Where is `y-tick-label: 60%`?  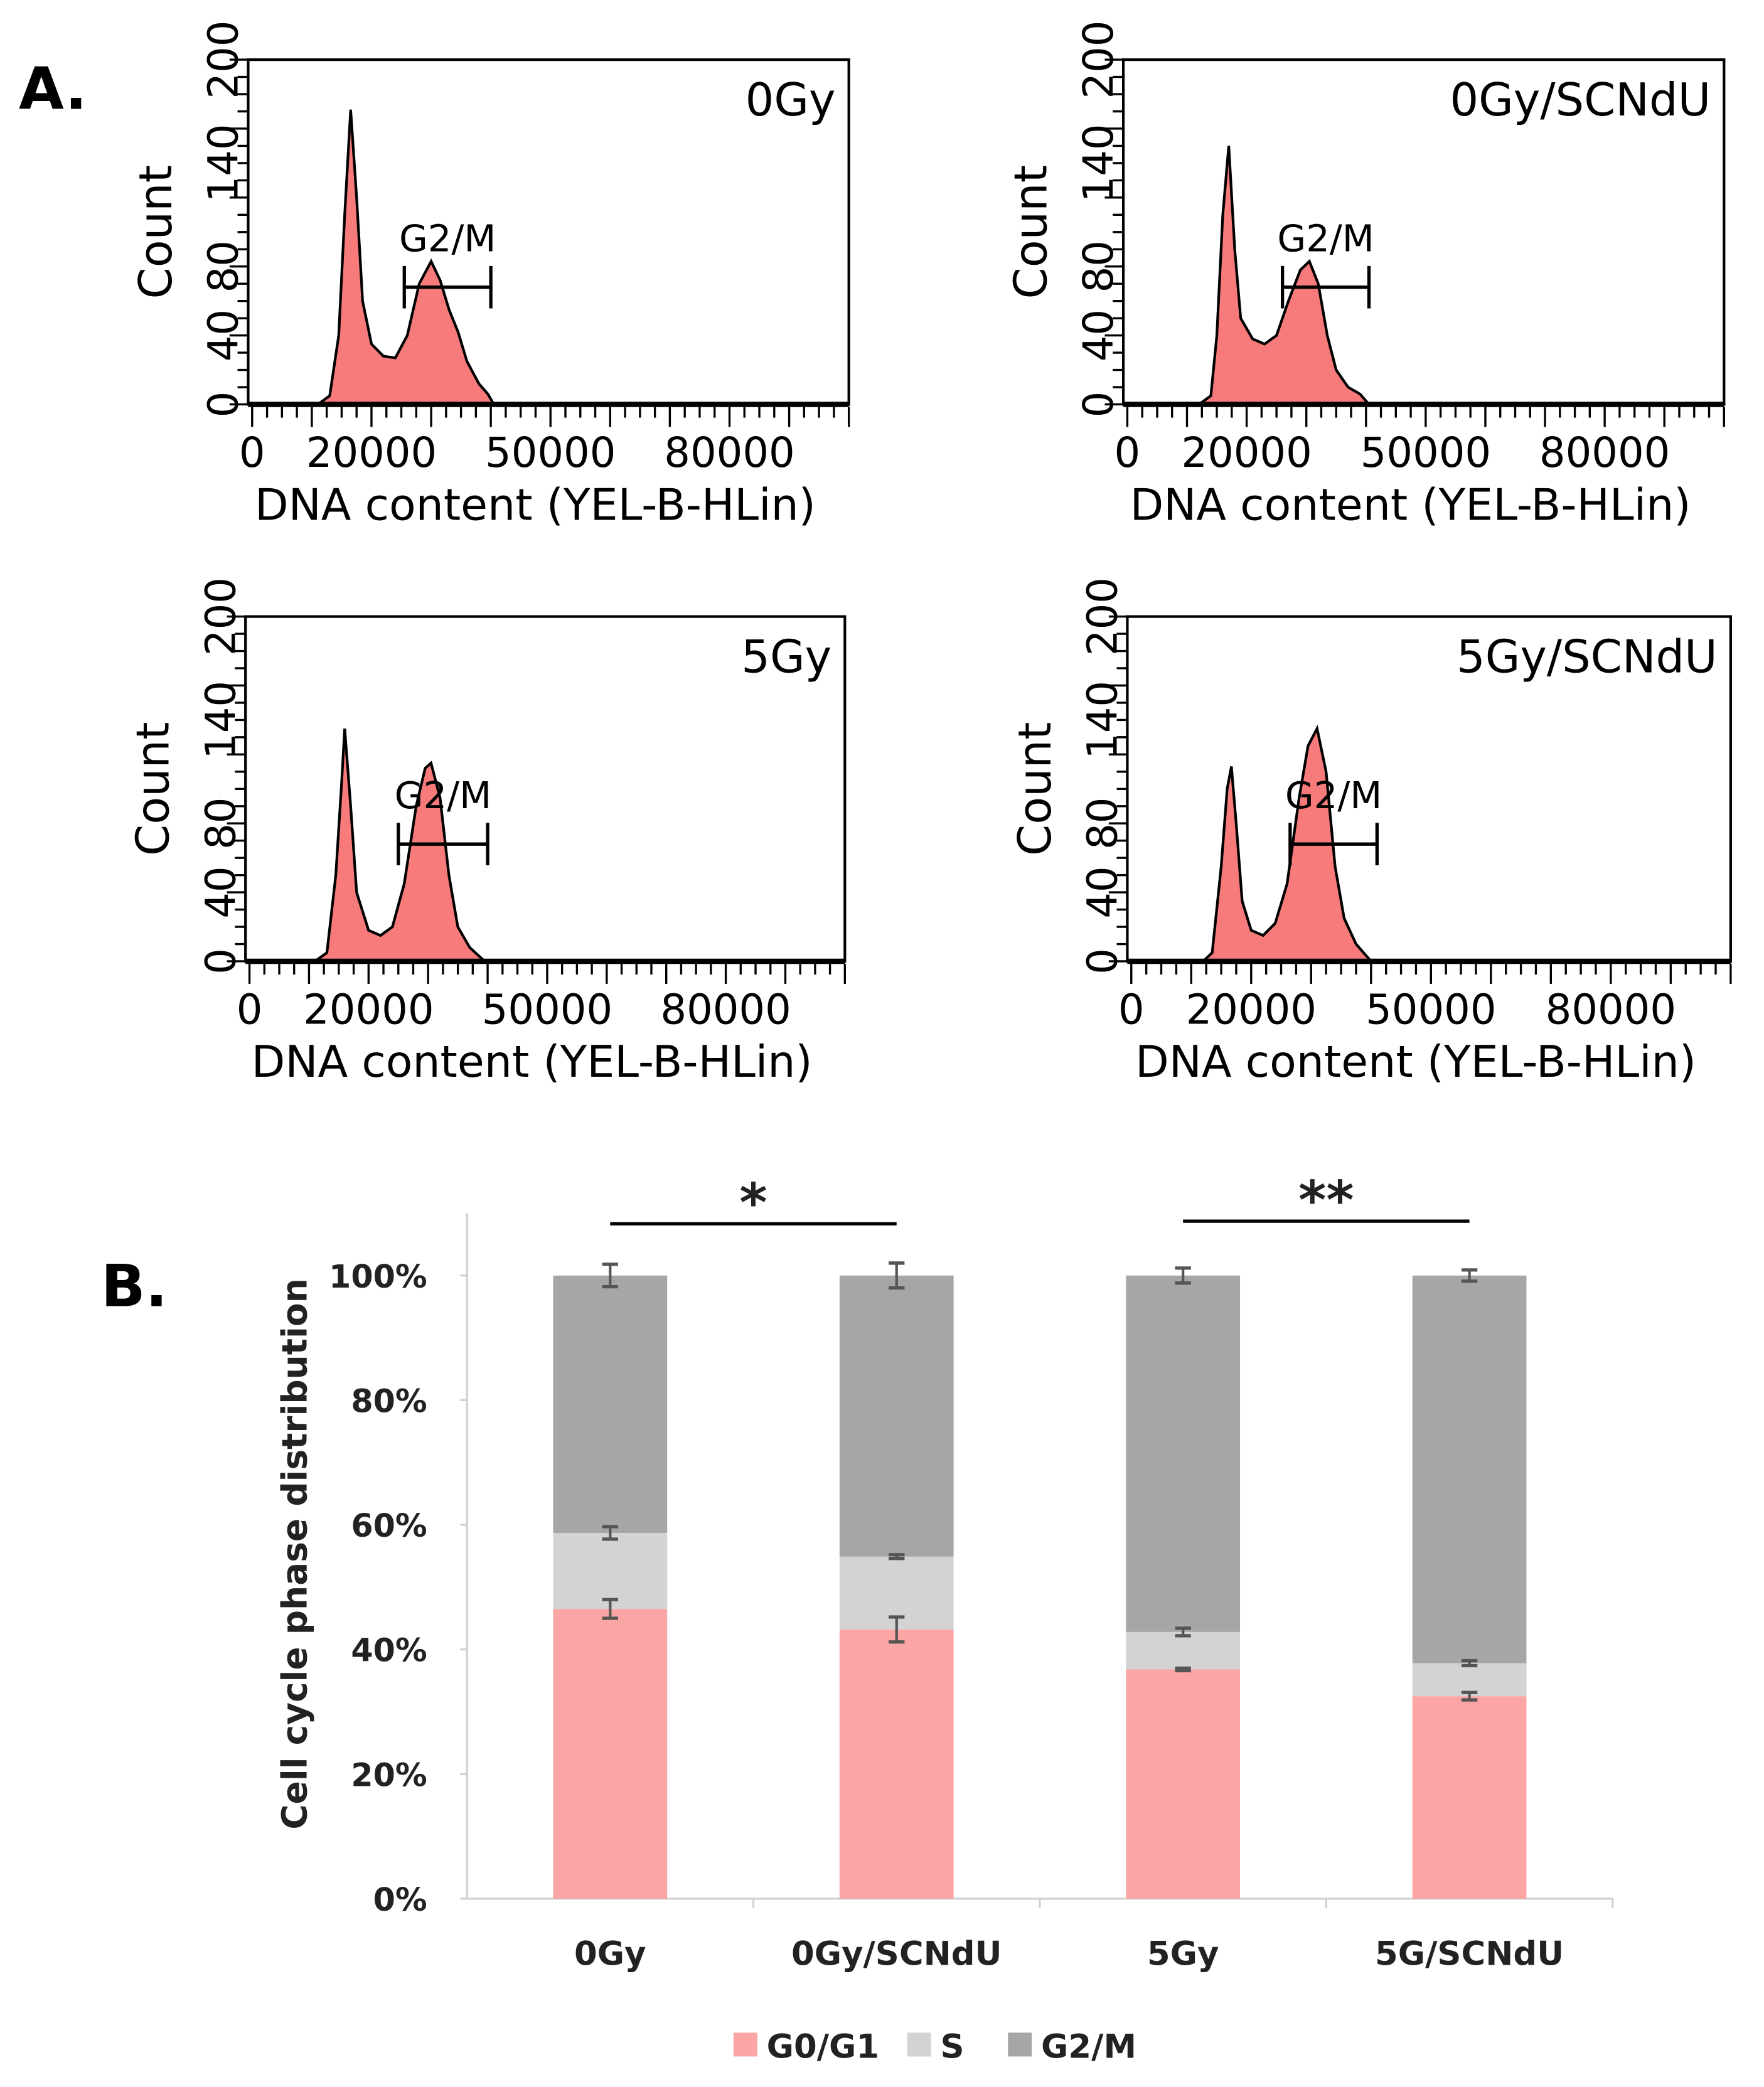 y-tick-label: 60% is located at coordinates (389, 1525).